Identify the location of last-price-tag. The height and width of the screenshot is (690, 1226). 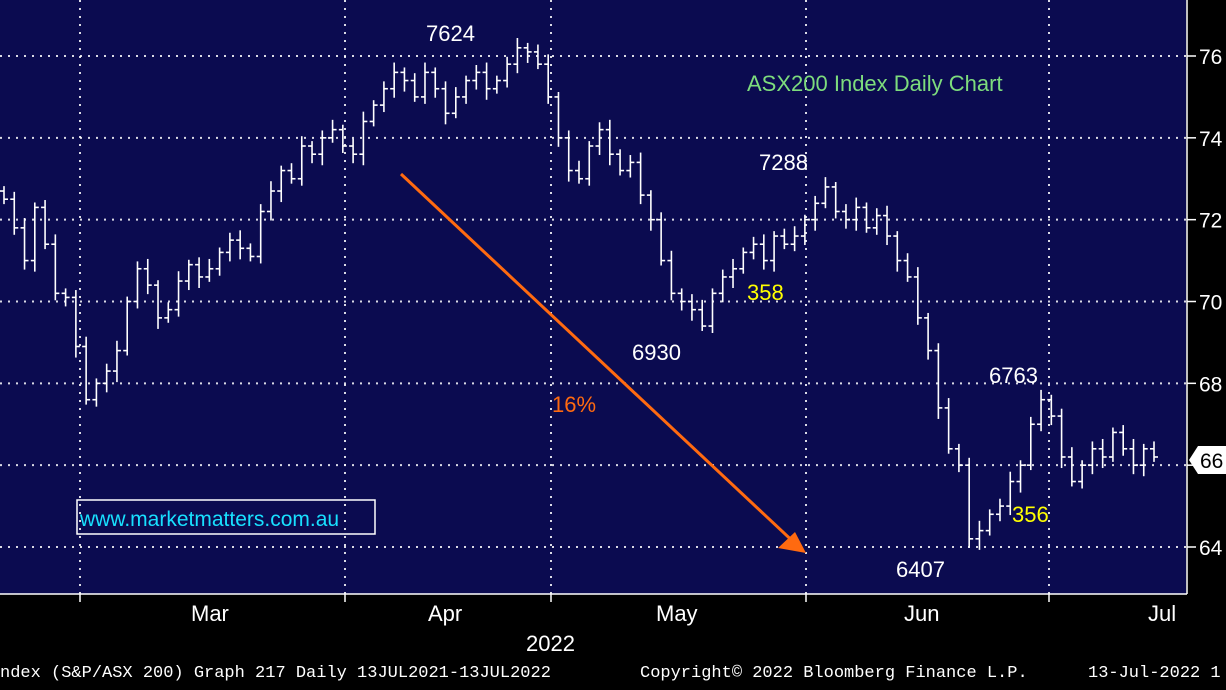
(1207, 460).